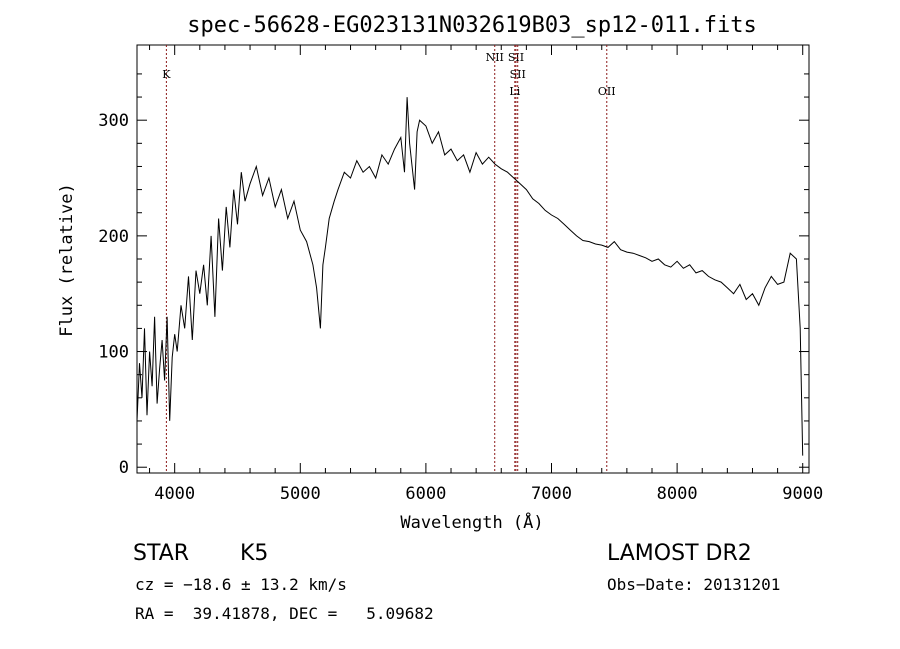  What do you see at coordinates (284, 613) in the screenshot?
I see `radec-line: RA = 39.41878, DEC = 5.09682` at bounding box center [284, 613].